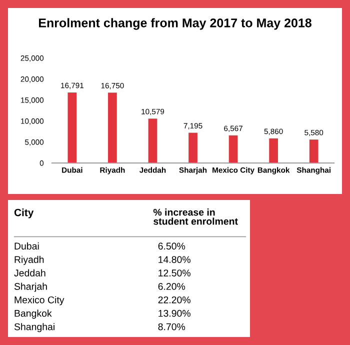  What do you see at coordinates (172, 326) in the screenshot?
I see `text: 8.70%` at bounding box center [172, 326].